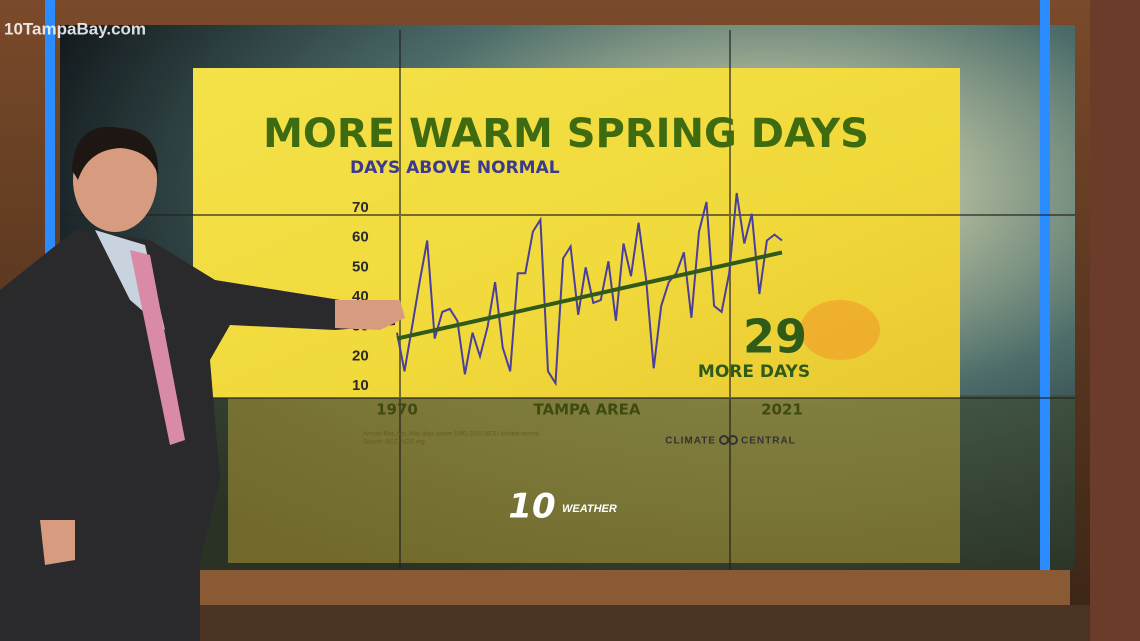  What do you see at coordinates (397, 410) in the screenshot?
I see `x-tick-label: 1970` at bounding box center [397, 410].